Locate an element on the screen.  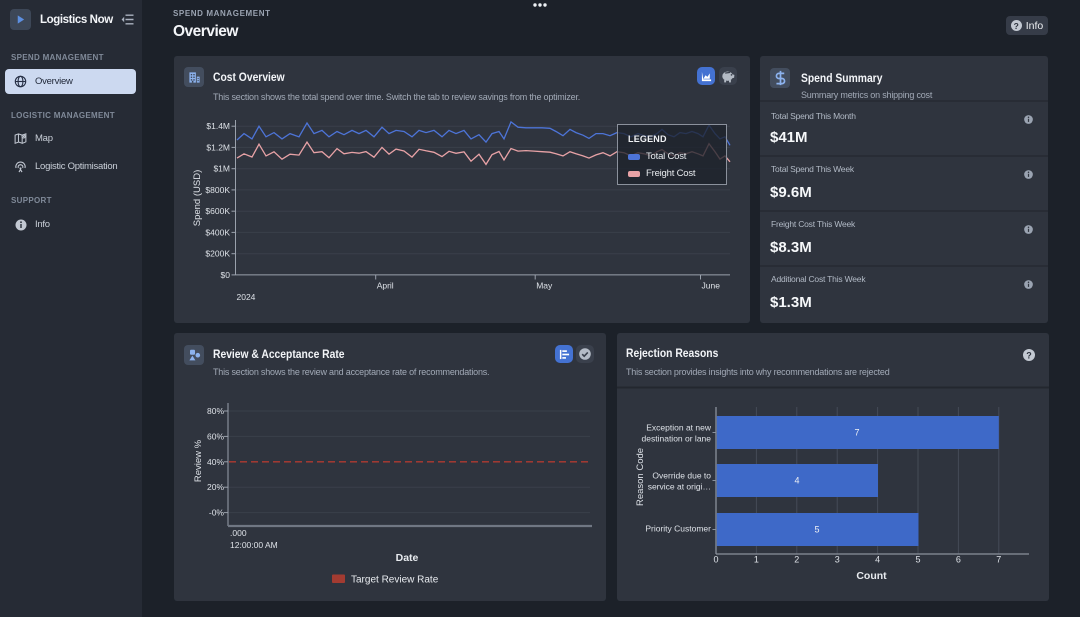
svg-text: 2024 is located at coordinates (246, 297).